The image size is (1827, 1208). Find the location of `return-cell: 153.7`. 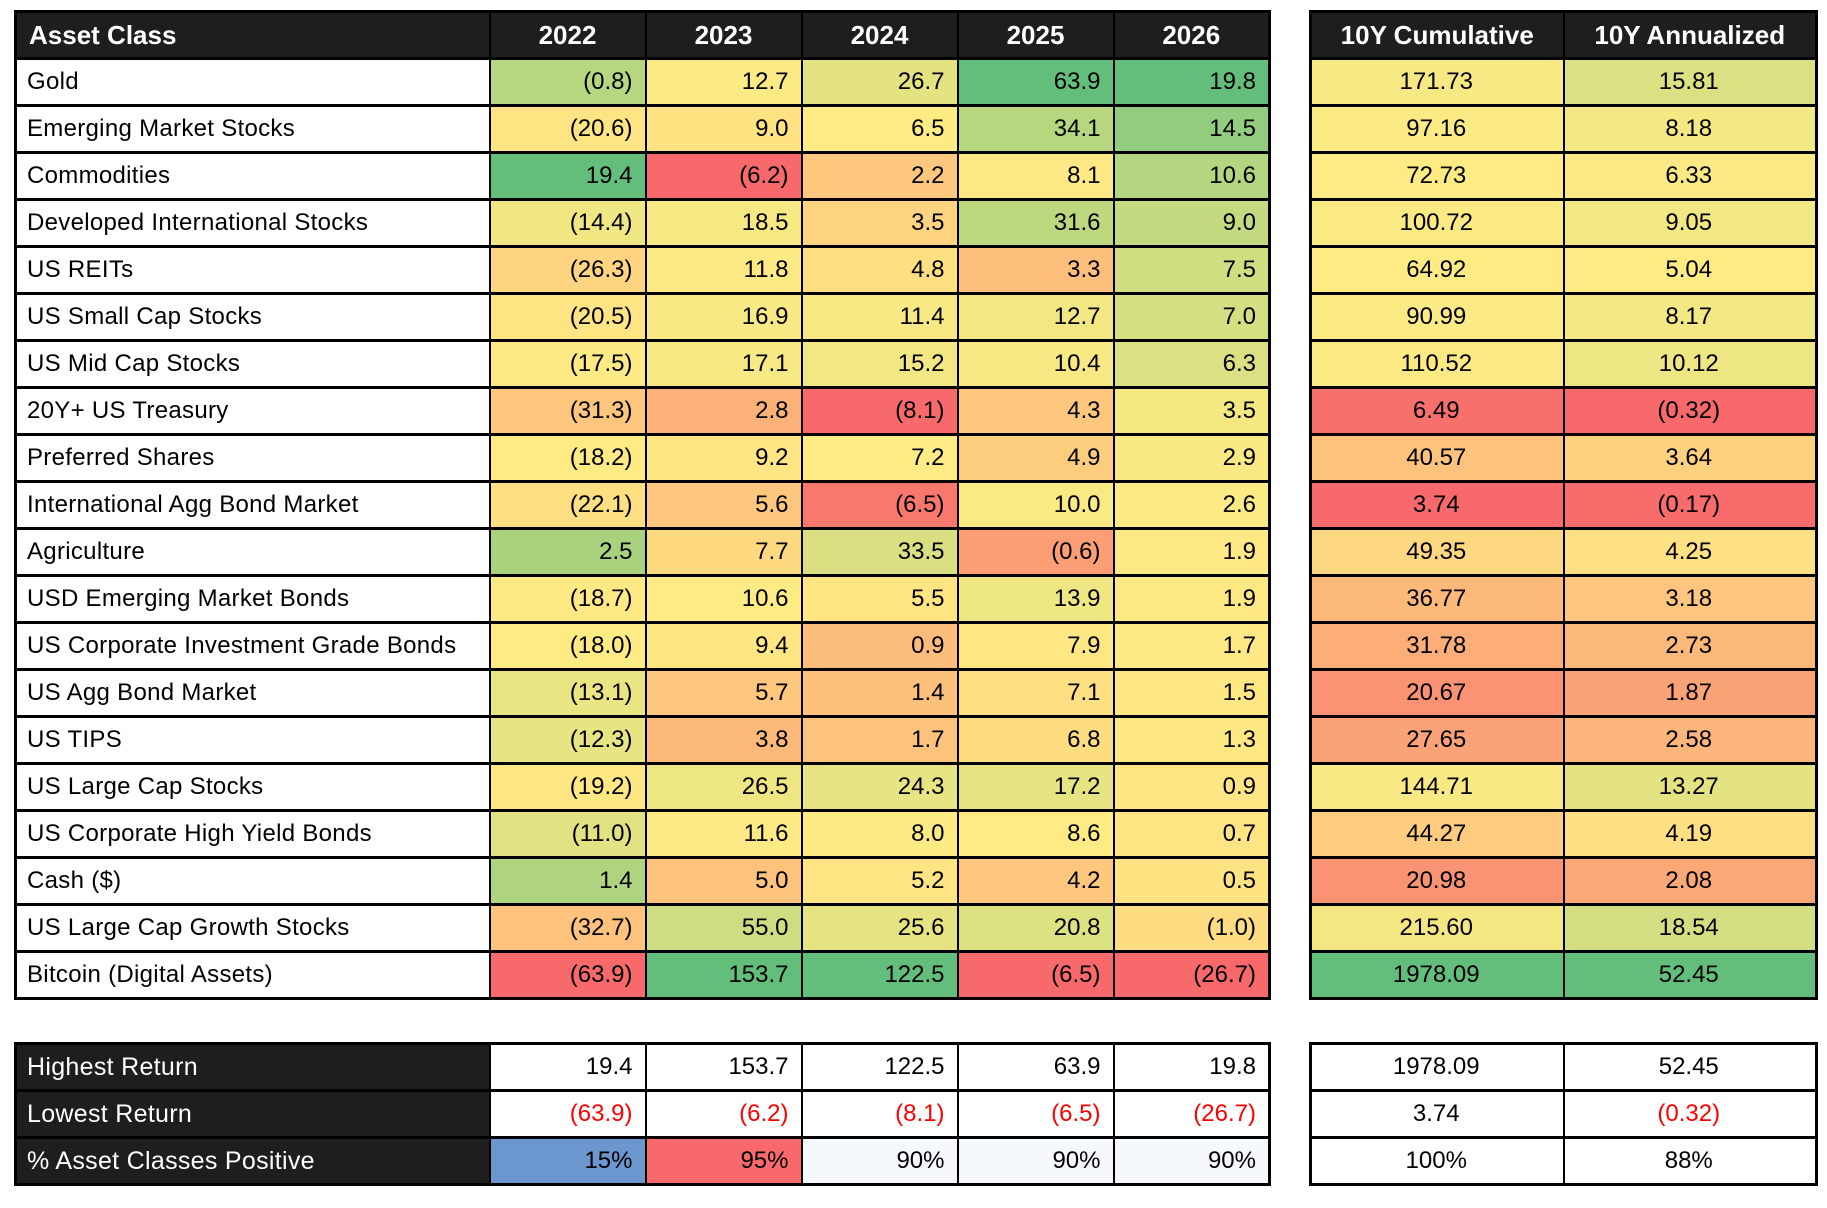

return-cell: 153.7 is located at coordinates (723, 975).